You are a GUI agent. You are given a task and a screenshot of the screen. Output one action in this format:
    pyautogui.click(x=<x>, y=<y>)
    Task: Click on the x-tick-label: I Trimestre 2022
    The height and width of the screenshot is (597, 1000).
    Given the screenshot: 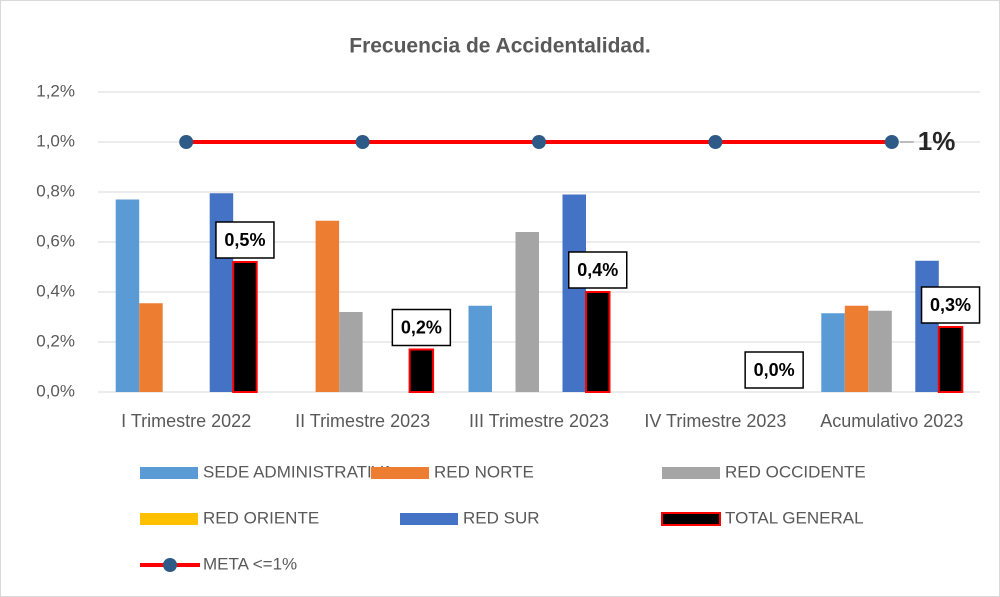 What is the action you would take?
    pyautogui.click(x=186, y=421)
    